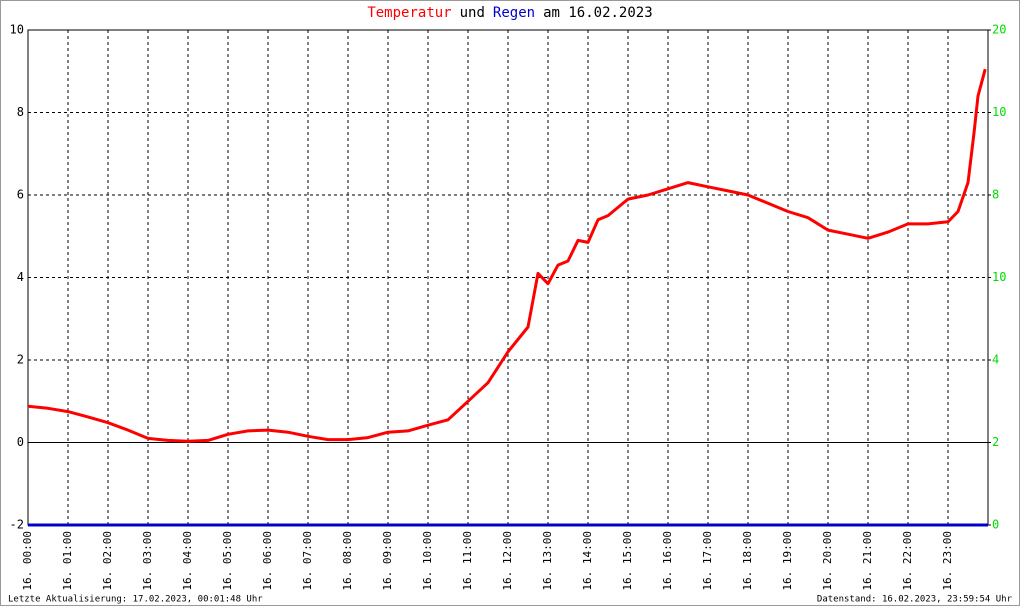 Image resolution: width=1020 pixels, height=606 pixels. What do you see at coordinates (867, 561) in the screenshot?
I see `x-tick-label: 16. 21:00` at bounding box center [867, 561].